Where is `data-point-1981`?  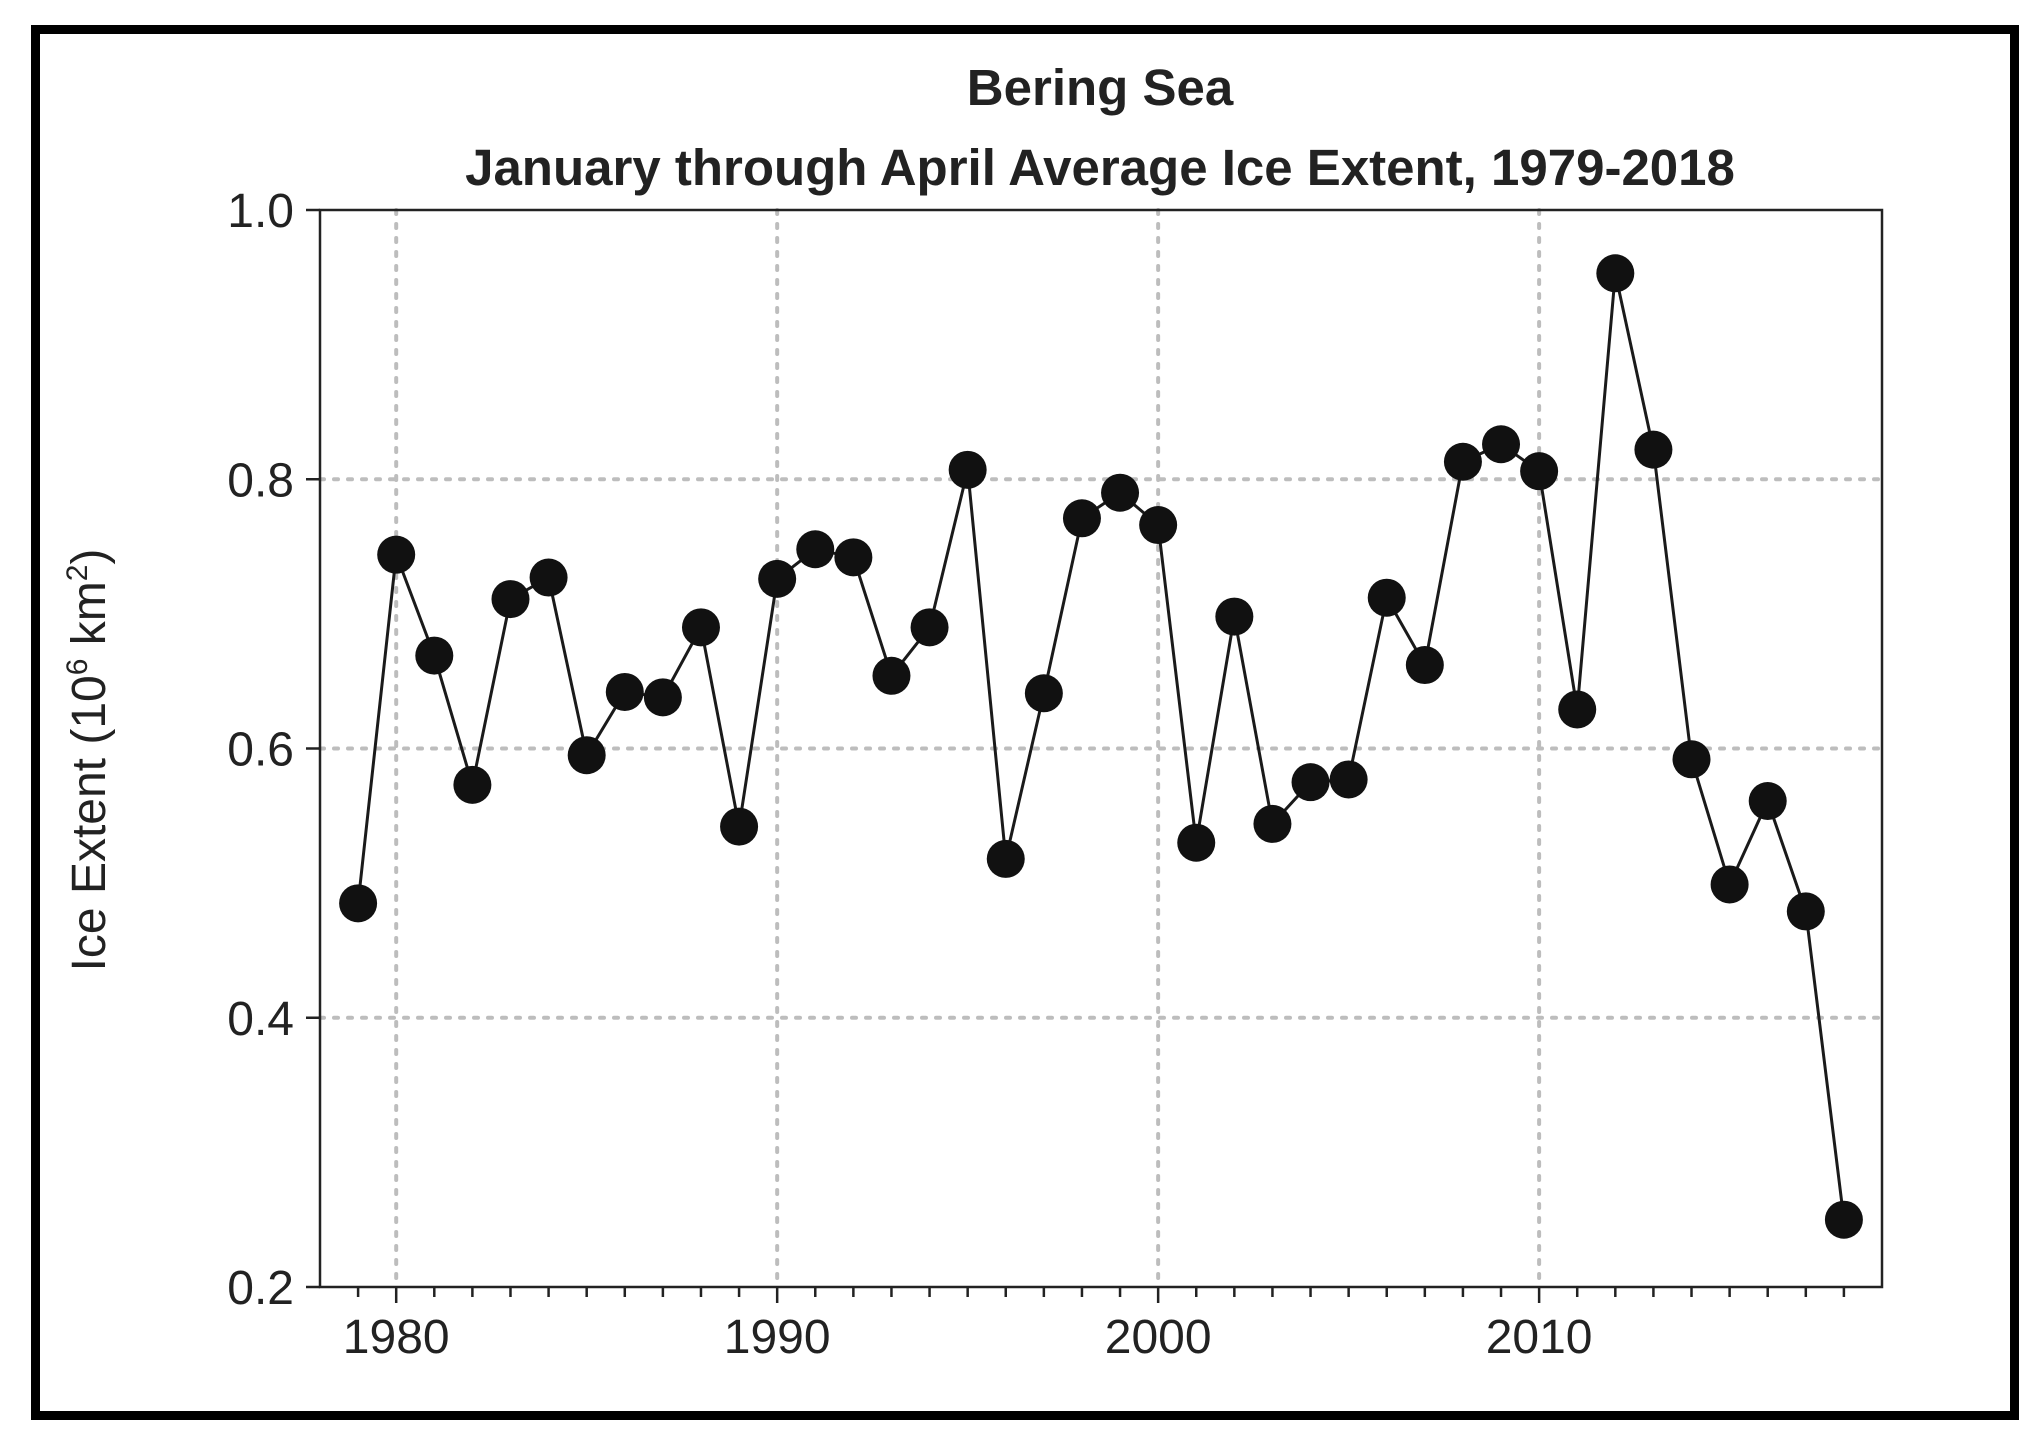
data-point-1981 is located at coordinates (434, 655).